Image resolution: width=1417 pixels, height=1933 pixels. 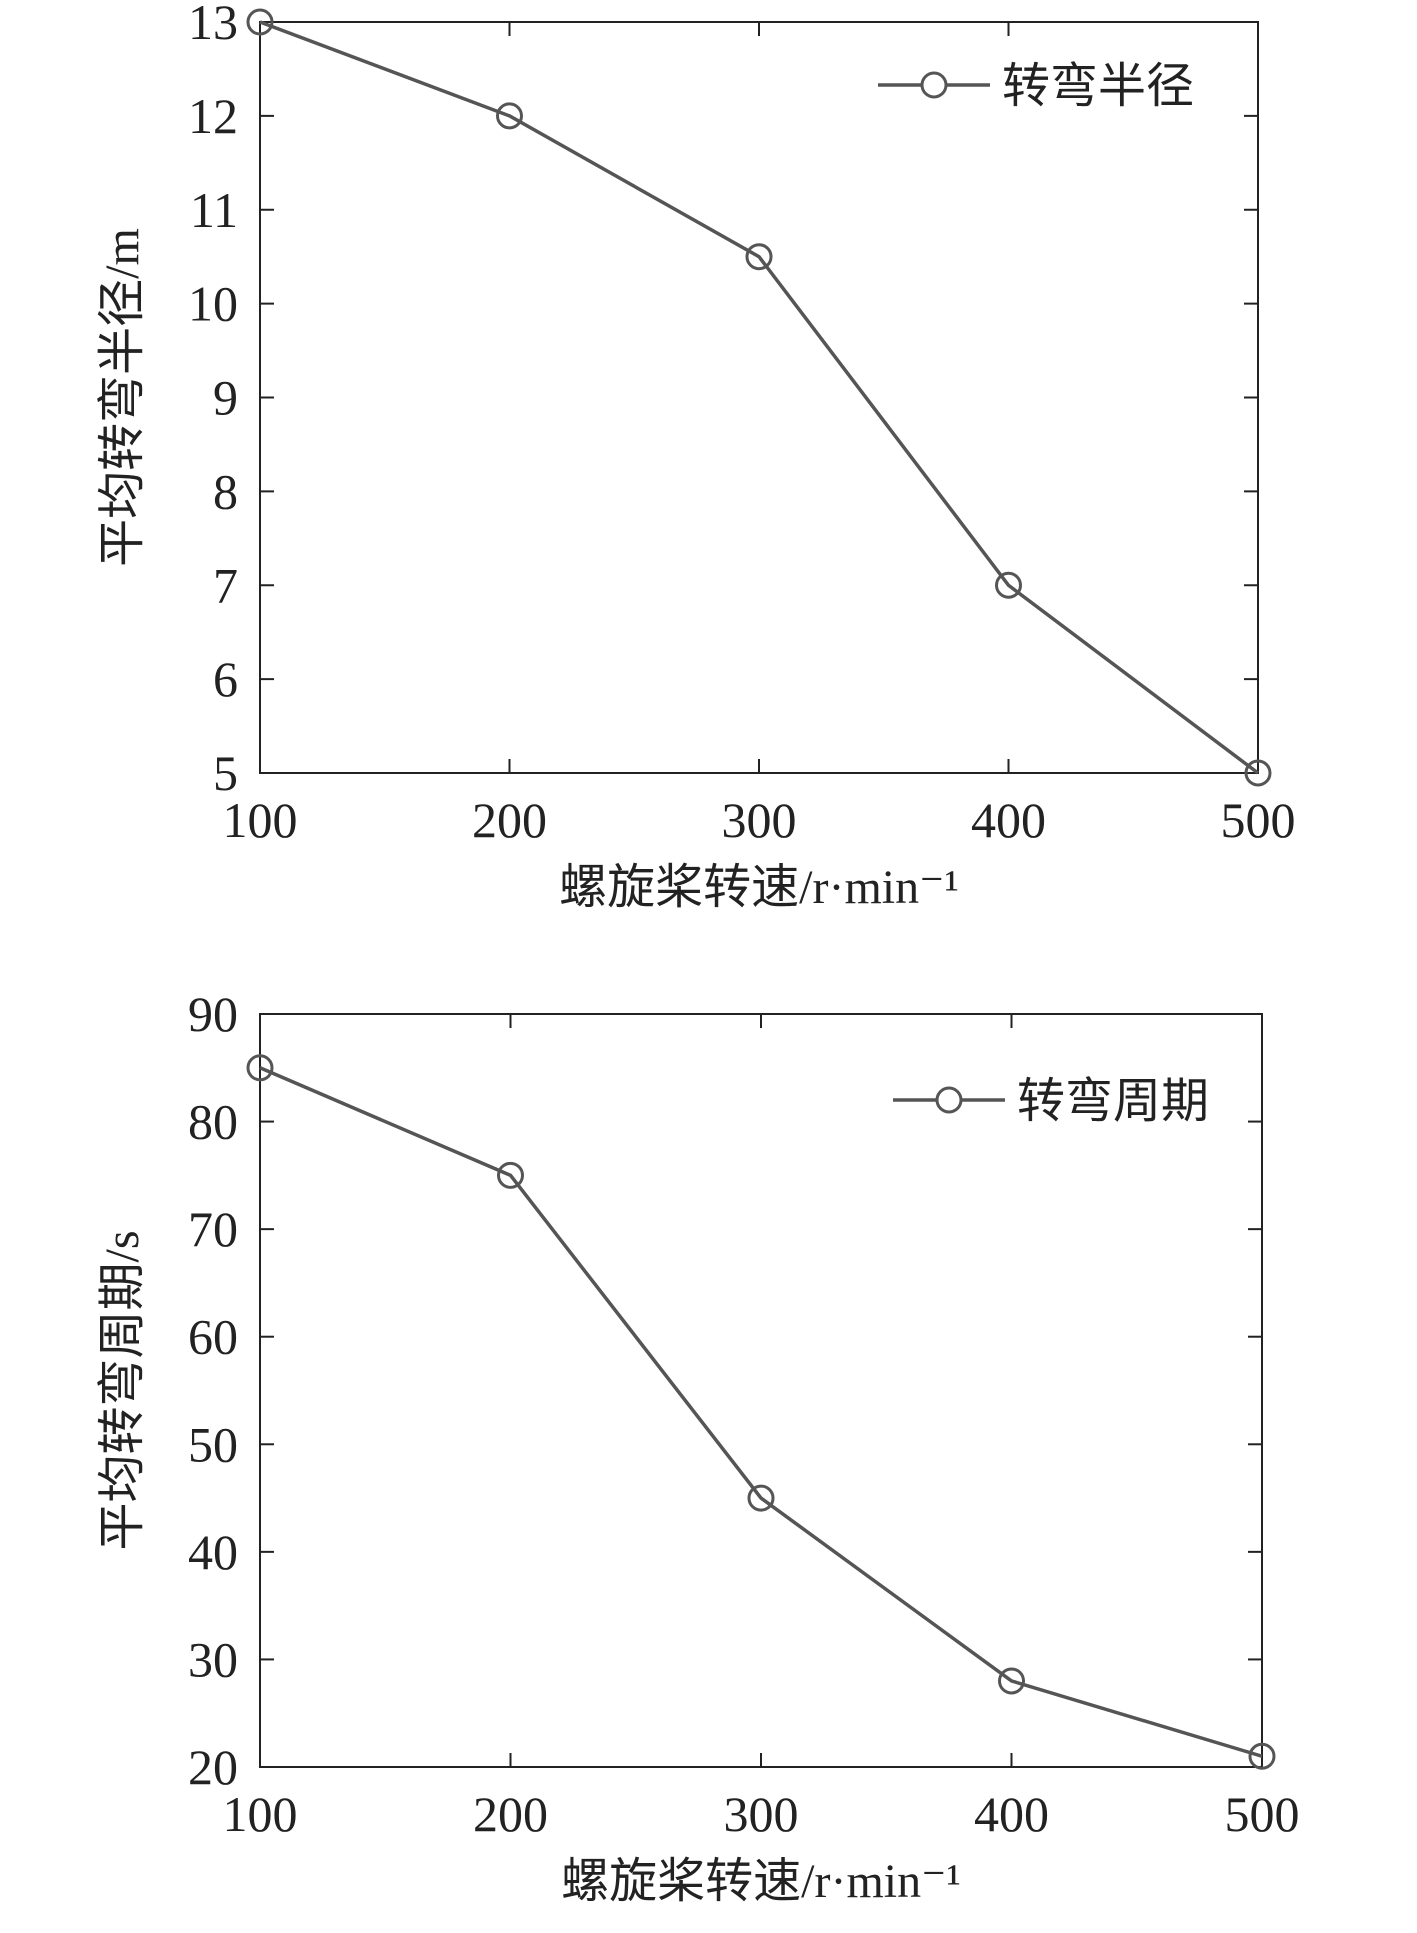 I want to click on y-tick-label: 50, so click(x=213, y=1444).